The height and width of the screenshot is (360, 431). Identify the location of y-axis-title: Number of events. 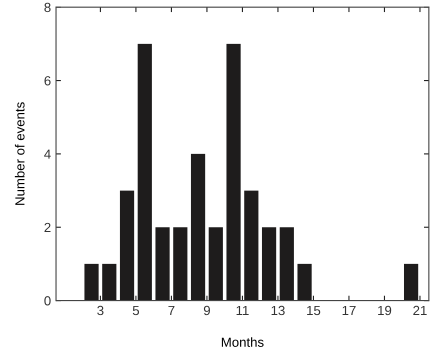
(19, 153).